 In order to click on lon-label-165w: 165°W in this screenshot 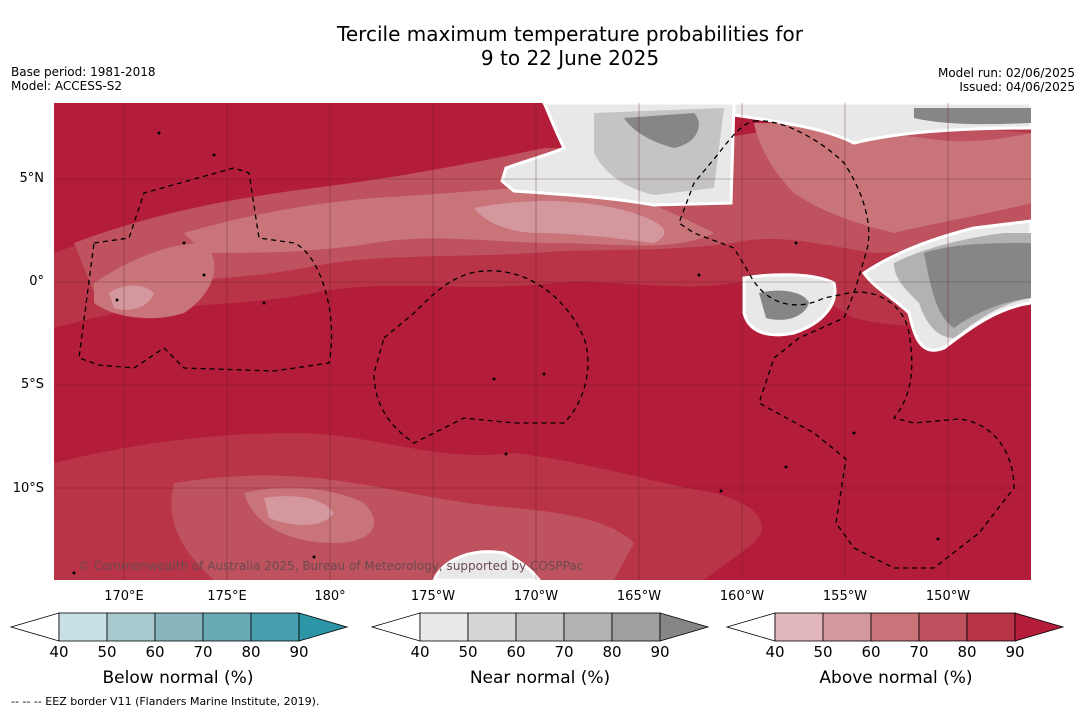, I will do `click(639, 596)`.